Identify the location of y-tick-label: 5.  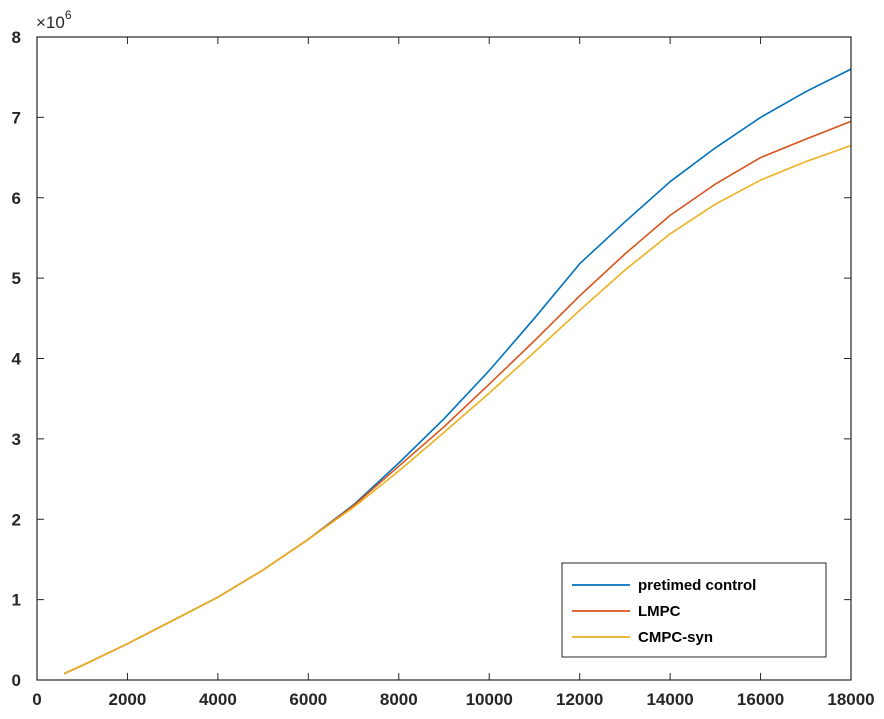
(16, 278).